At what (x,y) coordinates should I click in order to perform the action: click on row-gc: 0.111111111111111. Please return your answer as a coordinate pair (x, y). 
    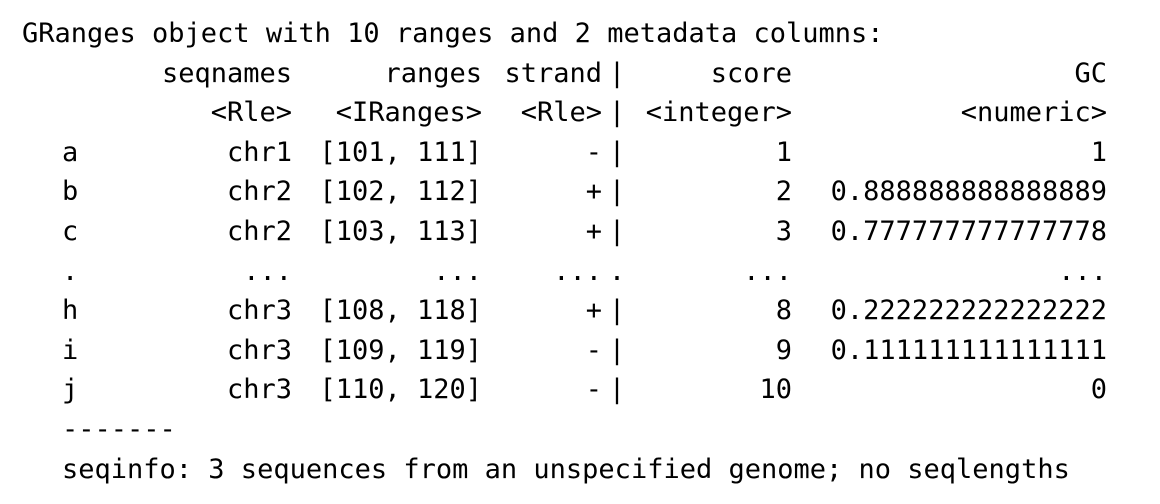
    Looking at the image, I should click on (968, 350).